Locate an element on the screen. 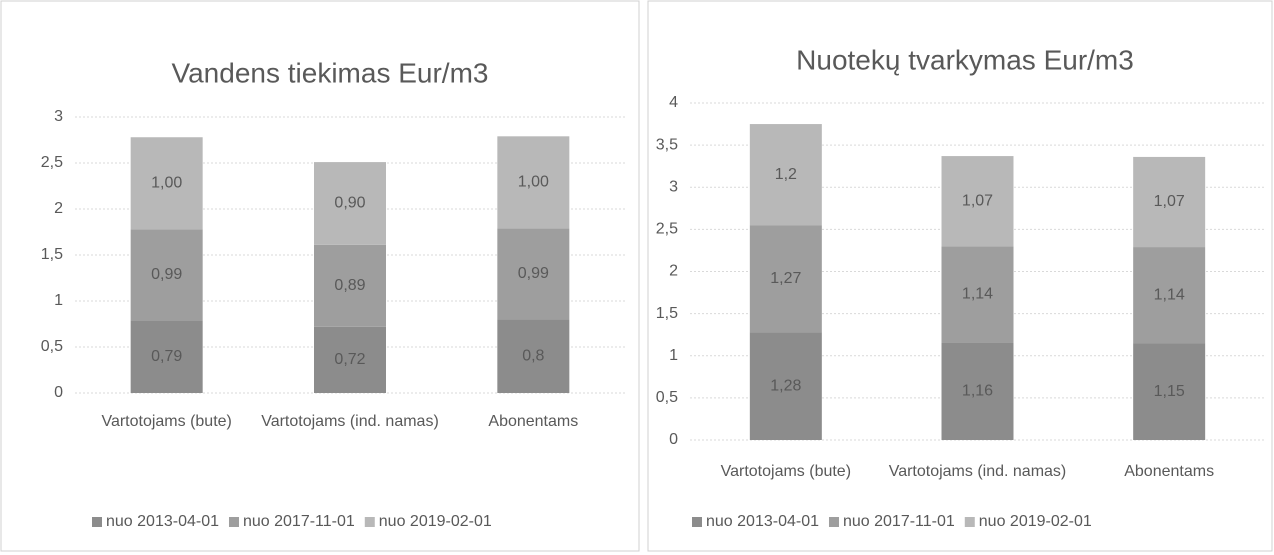  data-label: 1,2 is located at coordinates (786, 174).